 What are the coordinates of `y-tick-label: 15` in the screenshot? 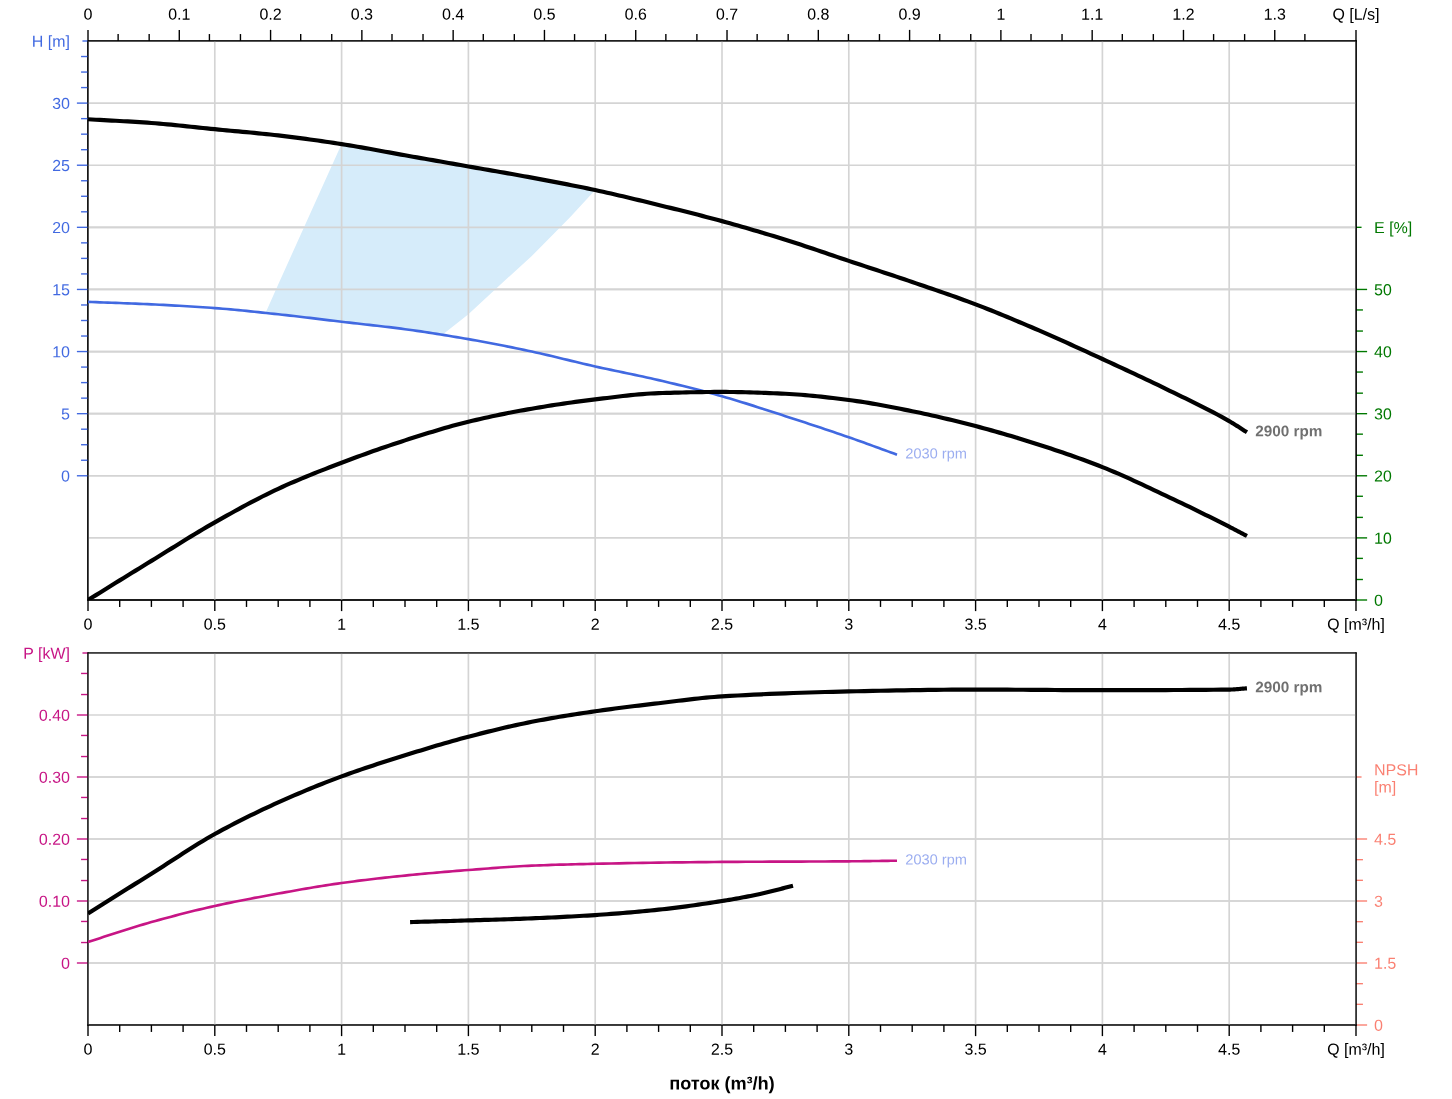 It's located at (61, 290).